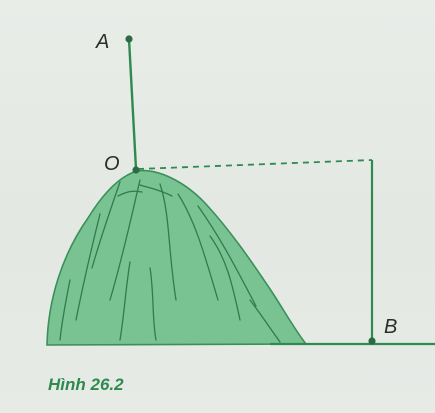 The image size is (435, 413). I want to click on dashed-line-O, so click(255, 164).